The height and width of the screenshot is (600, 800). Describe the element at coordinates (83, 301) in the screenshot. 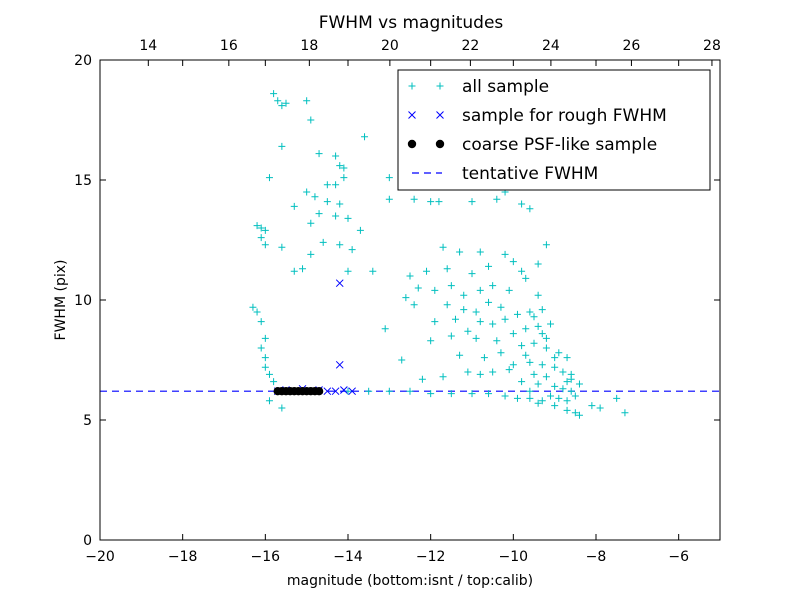

I see `y-tick-label: 10` at that location.